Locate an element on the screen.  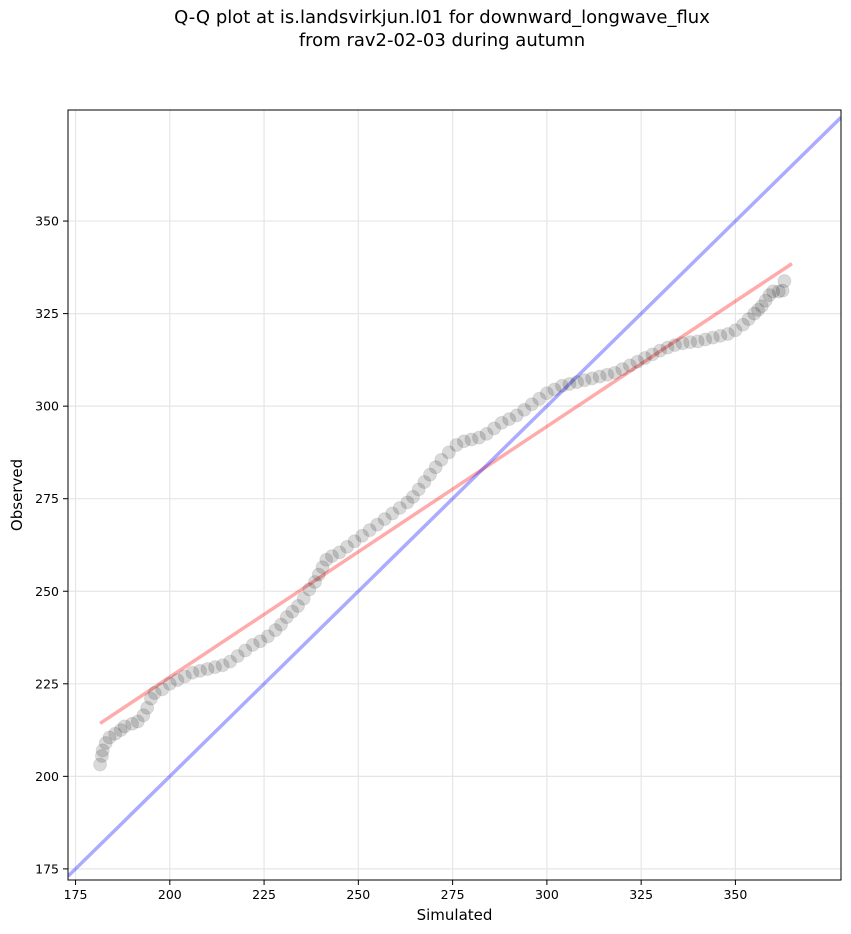
x-tick-label: 225 is located at coordinates (264, 894).